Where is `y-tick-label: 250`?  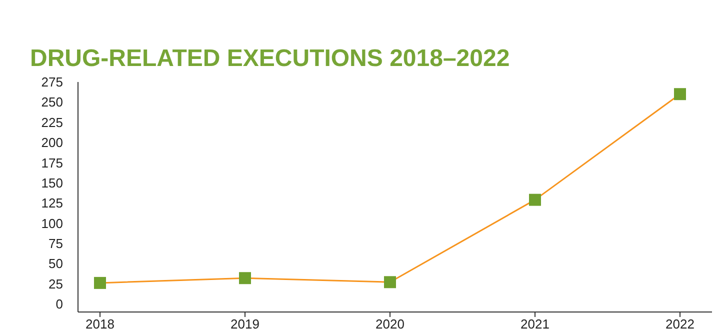 y-tick-label: 250 is located at coordinates (52, 102).